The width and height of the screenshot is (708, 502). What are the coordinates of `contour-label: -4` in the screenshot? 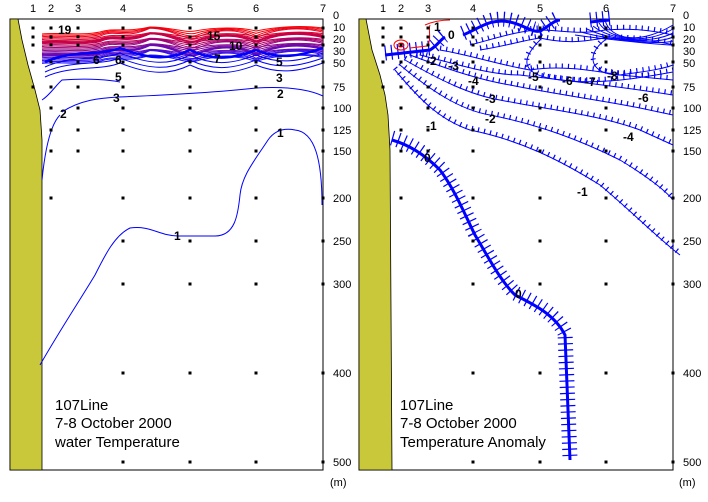 It's located at (628, 137).